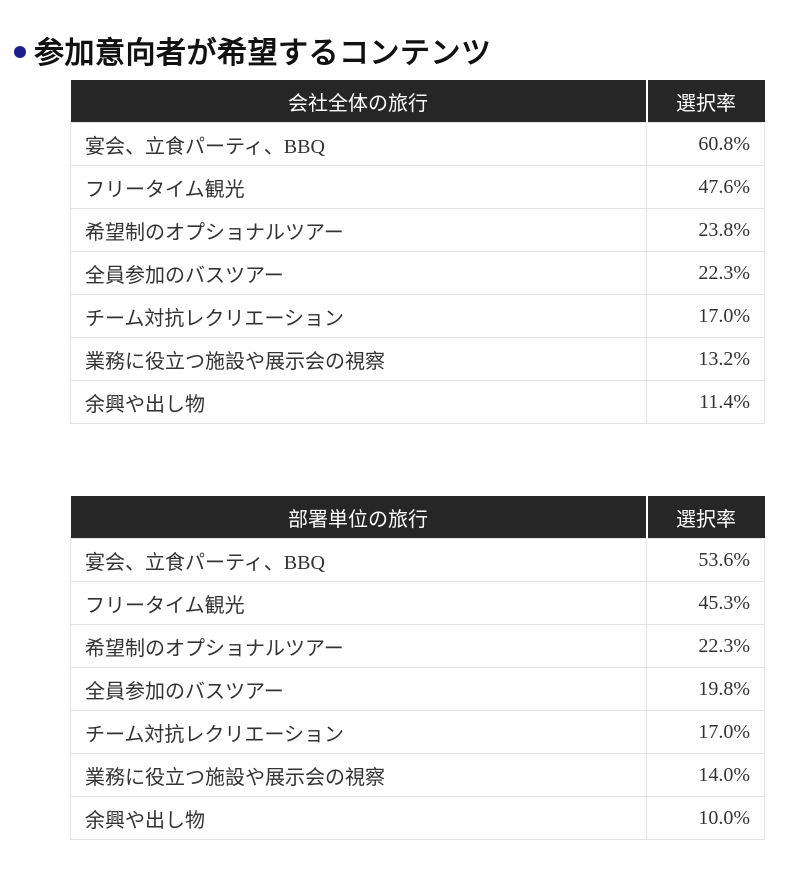  Describe the element at coordinates (263, 53) in the screenshot. I see `page-title-text: 参加意向者が希望するコンテンツ` at that location.